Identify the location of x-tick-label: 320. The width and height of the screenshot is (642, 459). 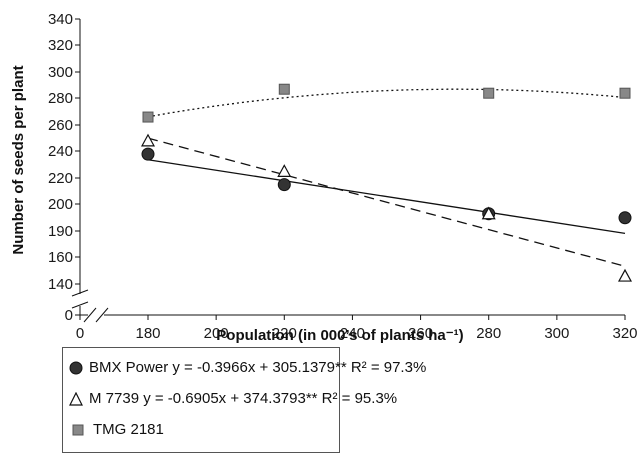
(624, 333).